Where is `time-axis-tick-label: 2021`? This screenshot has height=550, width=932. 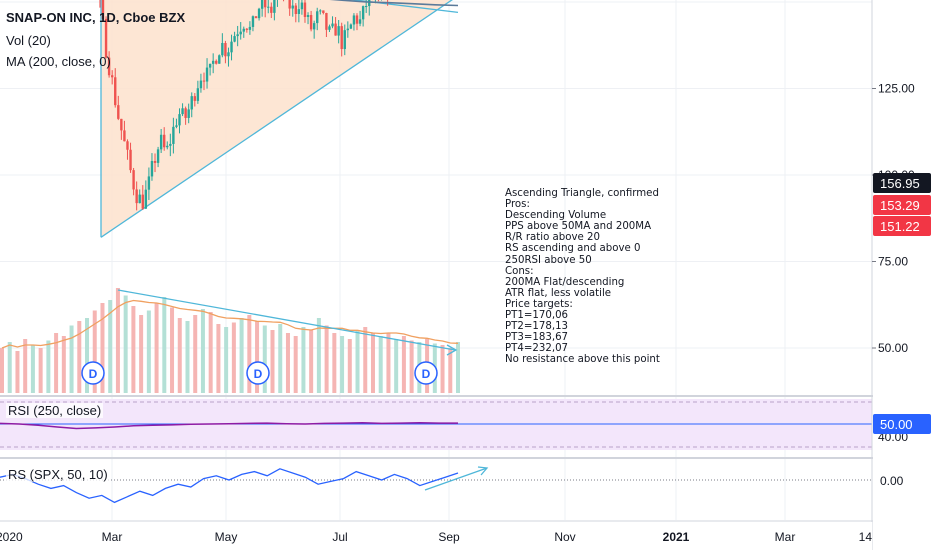 time-axis-tick-label: 2021 is located at coordinates (676, 537).